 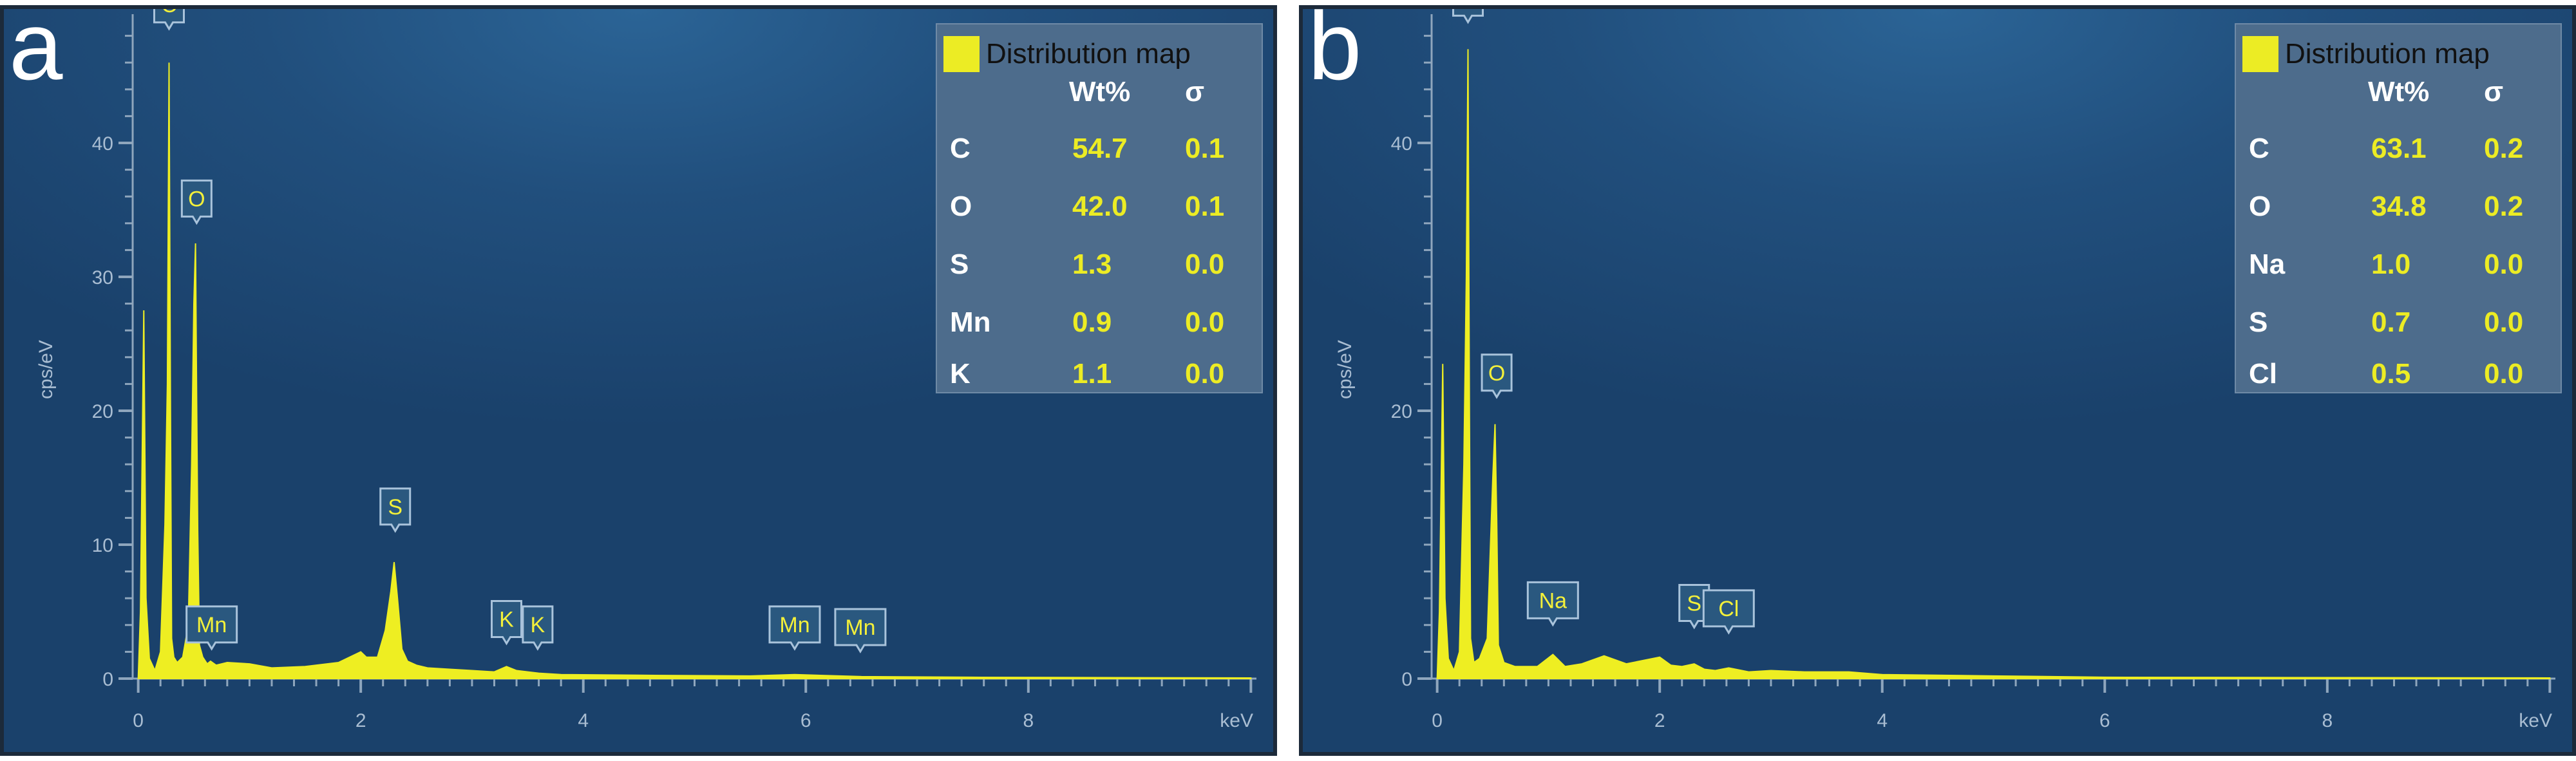 I want to click on legend-wt-value: 1.0, so click(x=2391, y=264).